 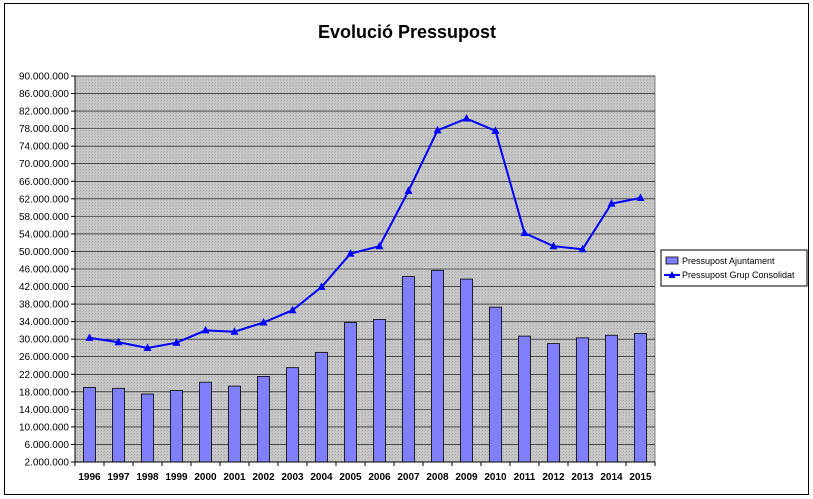 What do you see at coordinates (44, 305) in the screenshot?
I see `y-tick-label: 38.000.000` at bounding box center [44, 305].